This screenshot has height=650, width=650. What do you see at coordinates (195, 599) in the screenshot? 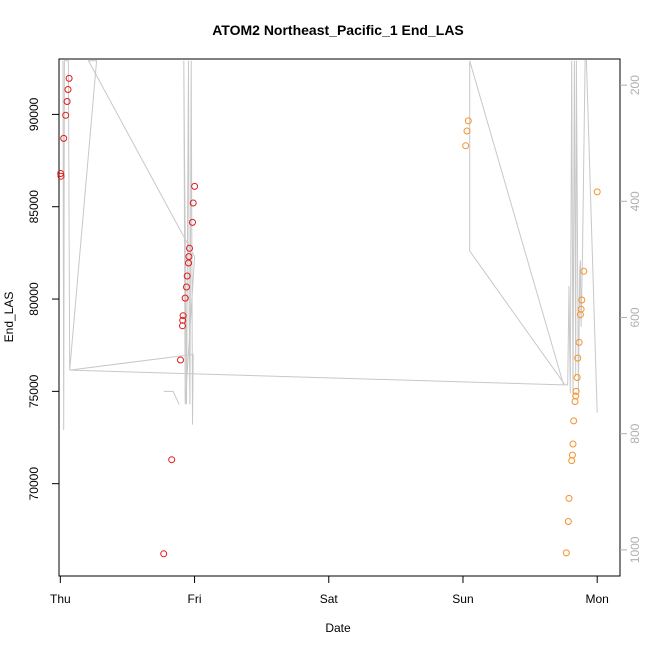
I see `x-tick-label: Fri` at bounding box center [195, 599].